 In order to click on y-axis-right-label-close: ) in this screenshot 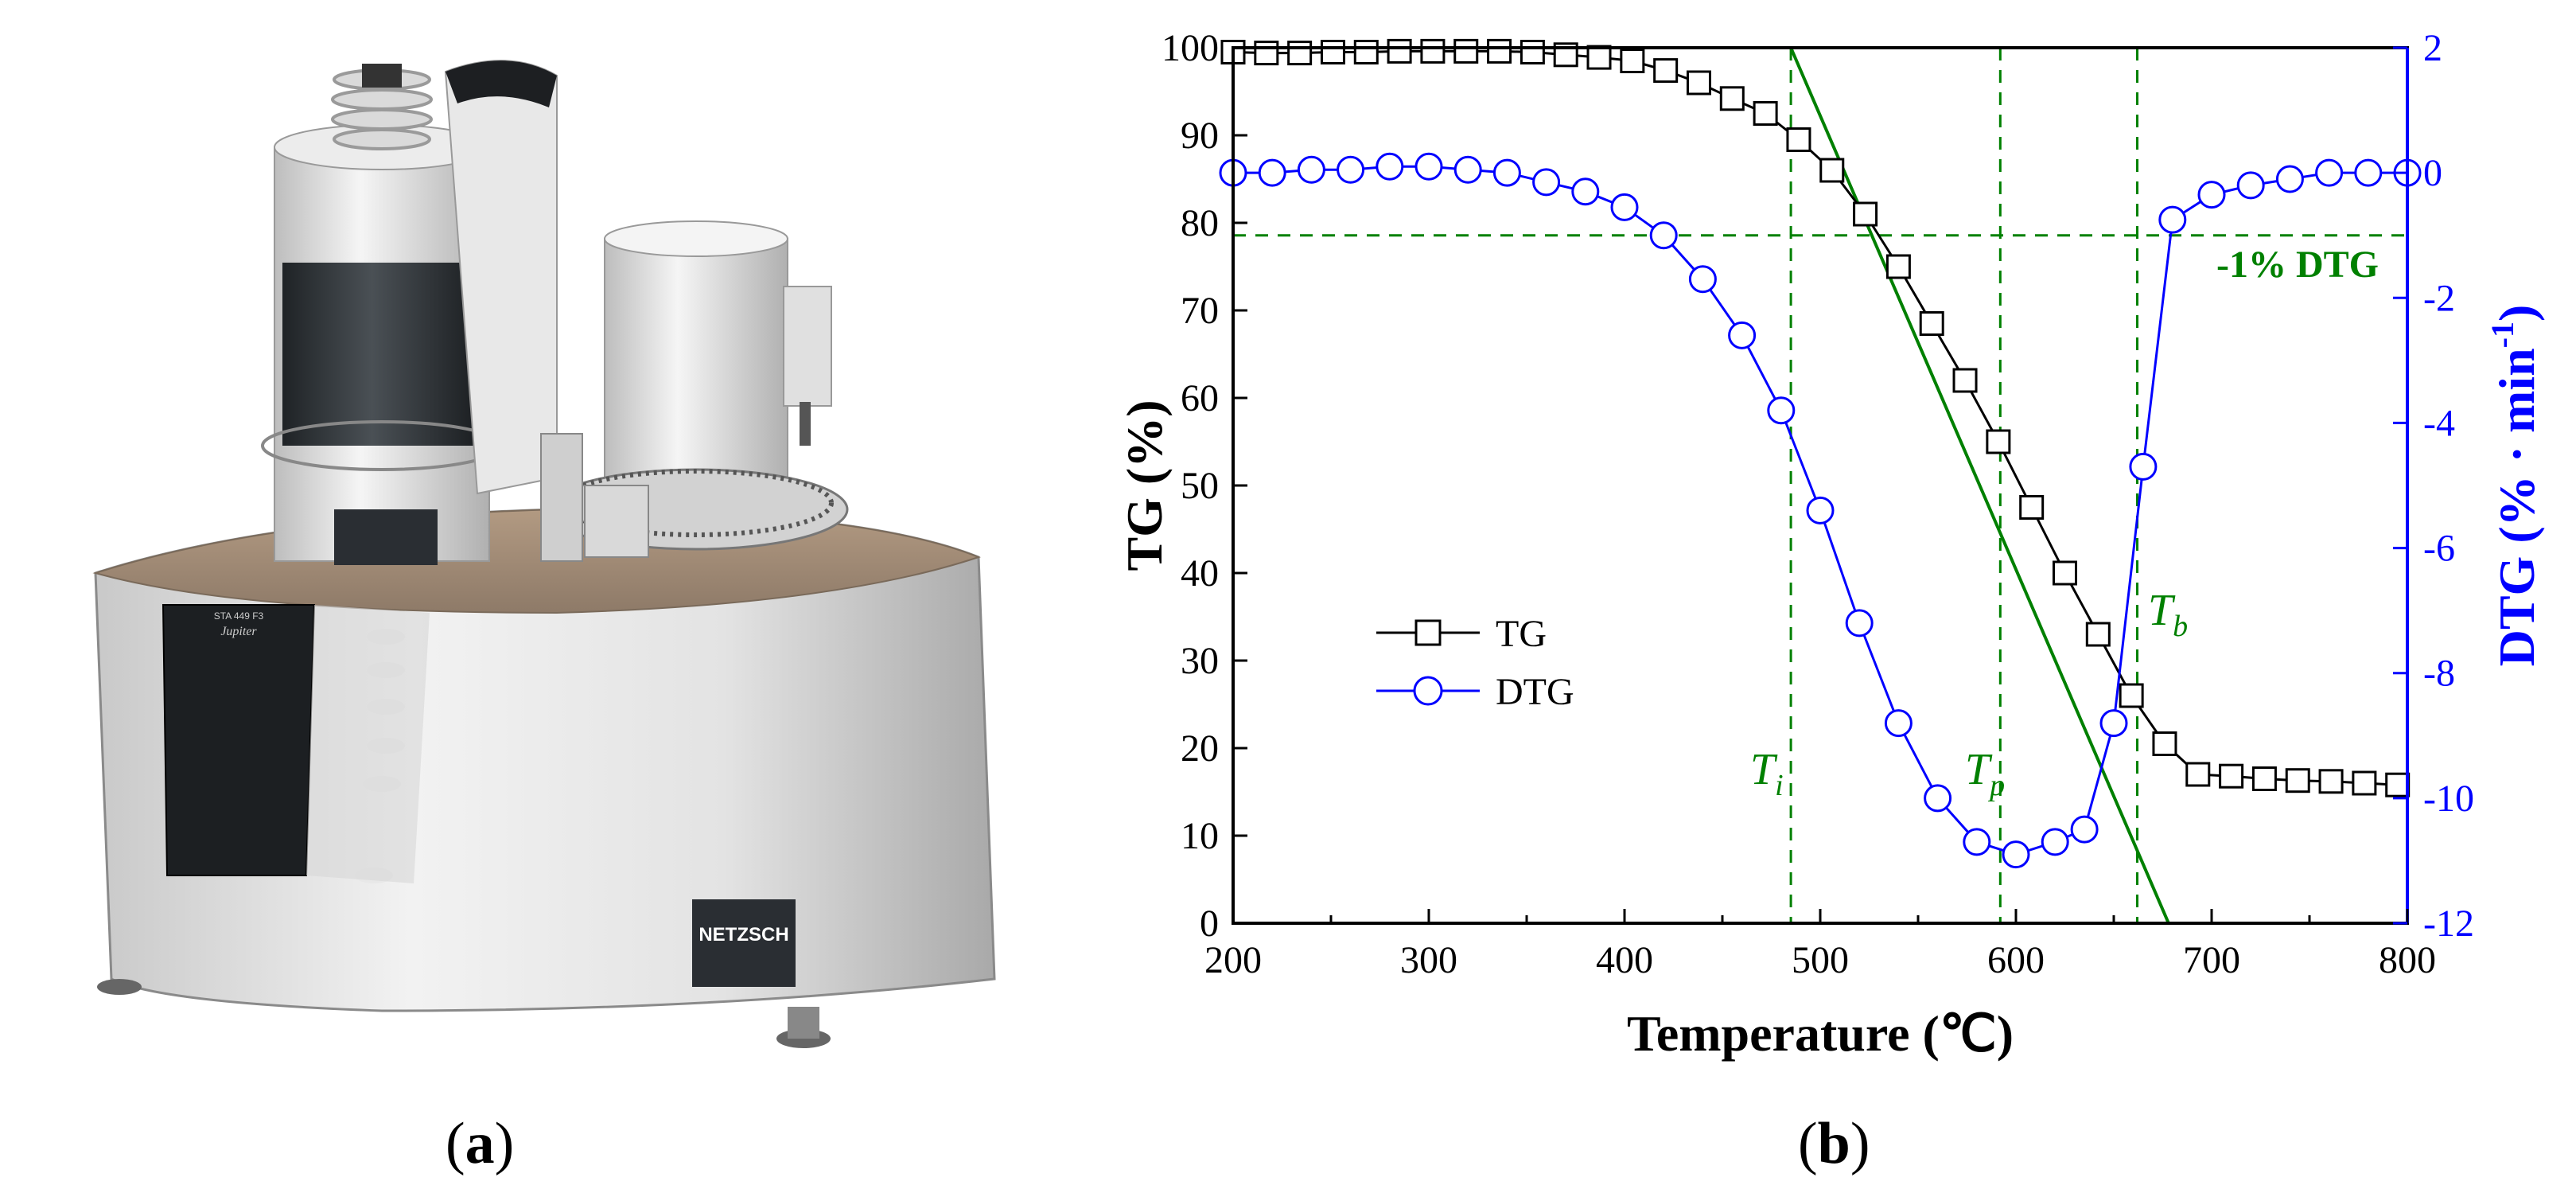, I will do `click(2517, 313)`.